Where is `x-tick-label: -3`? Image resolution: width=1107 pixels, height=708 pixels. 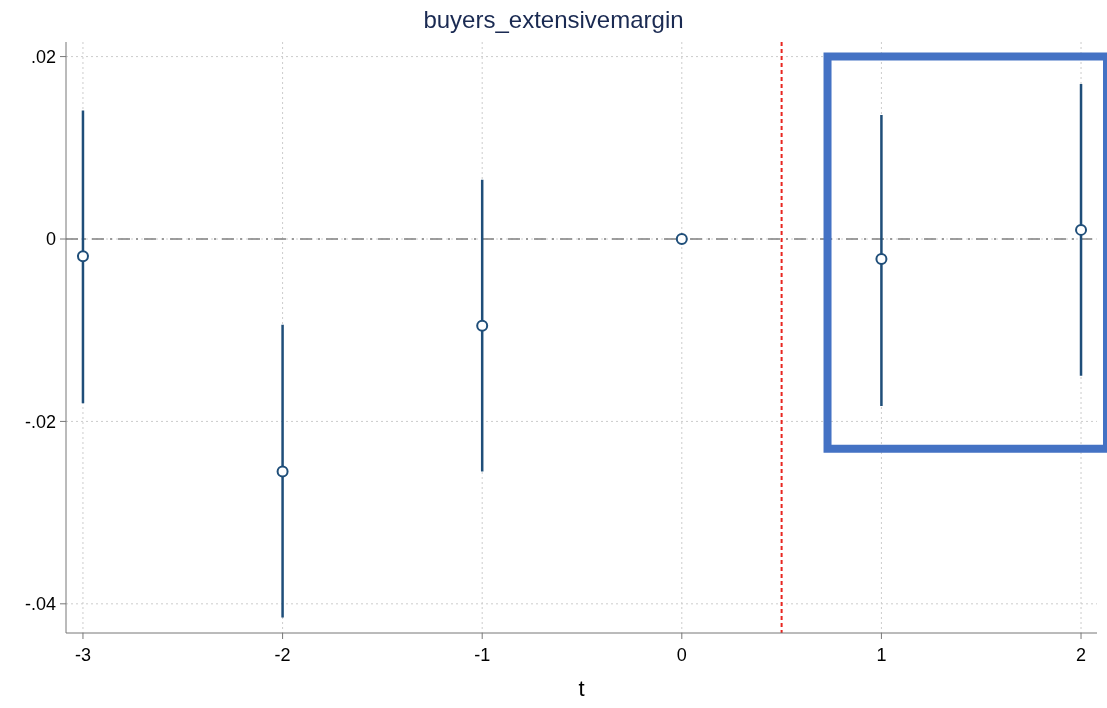 x-tick-label: -3 is located at coordinates (82, 655).